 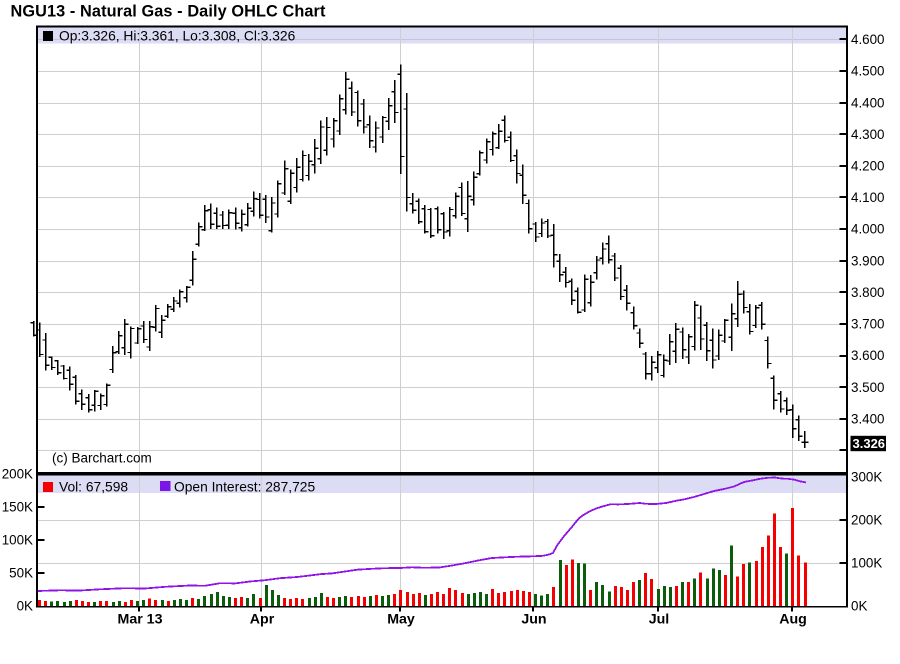 I want to click on svg-text: 150K, so click(x=17, y=507).